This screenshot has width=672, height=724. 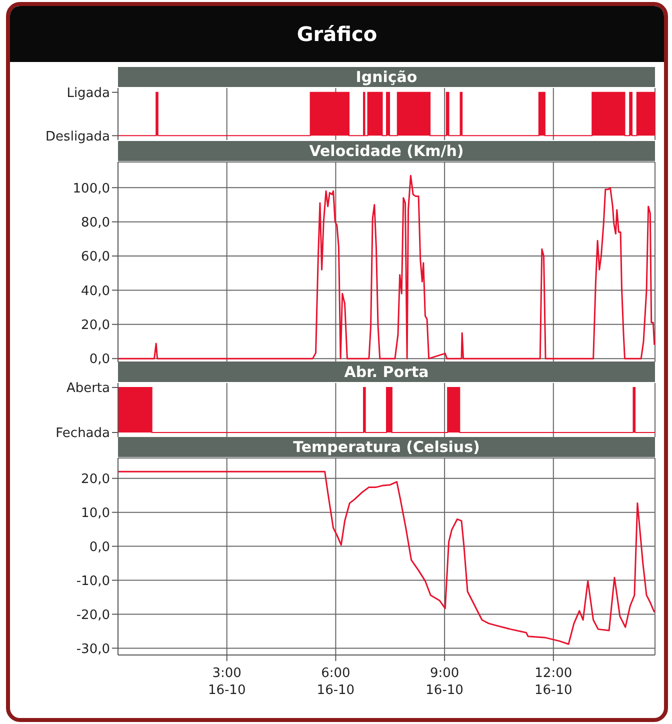 I want to click on text: Fechada, so click(x=83, y=434).